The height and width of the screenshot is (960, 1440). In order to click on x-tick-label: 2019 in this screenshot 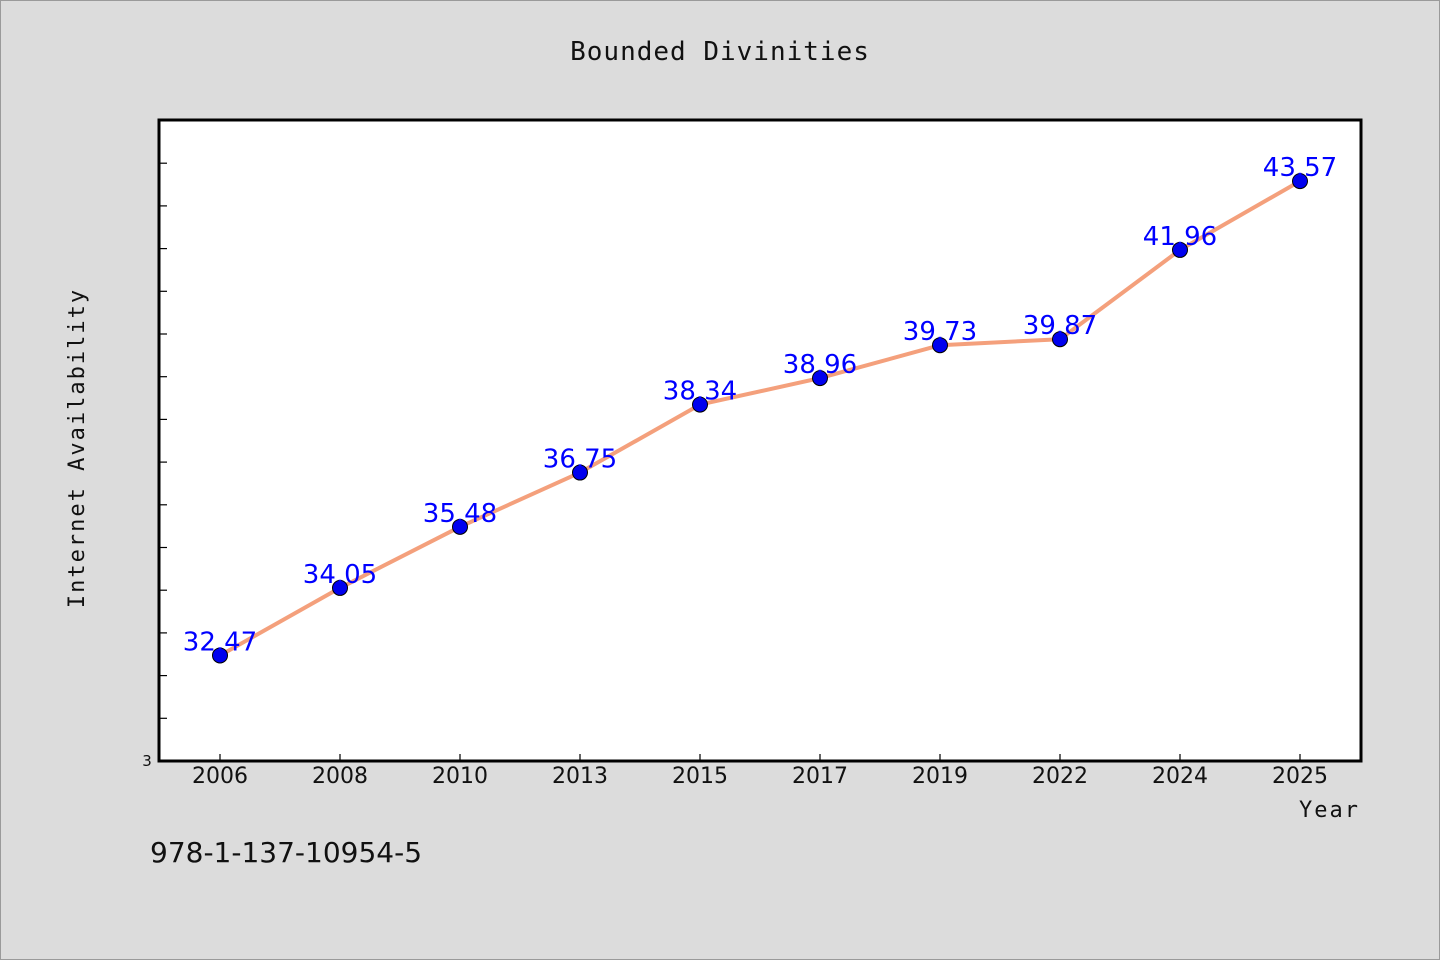, I will do `click(940, 776)`.